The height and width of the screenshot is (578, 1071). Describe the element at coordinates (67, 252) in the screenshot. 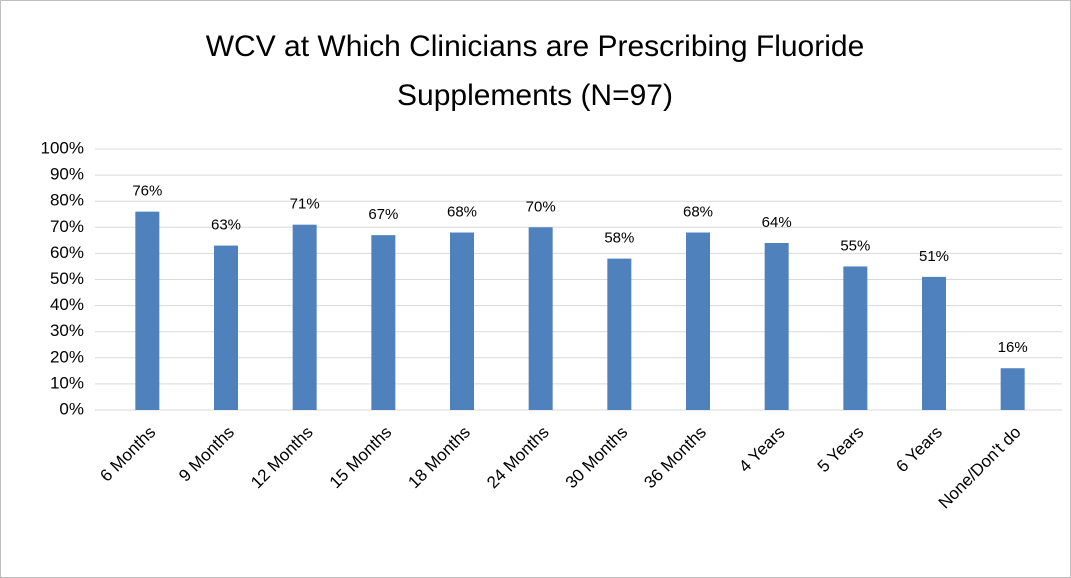

I see `y-tick-label: 60%` at that location.